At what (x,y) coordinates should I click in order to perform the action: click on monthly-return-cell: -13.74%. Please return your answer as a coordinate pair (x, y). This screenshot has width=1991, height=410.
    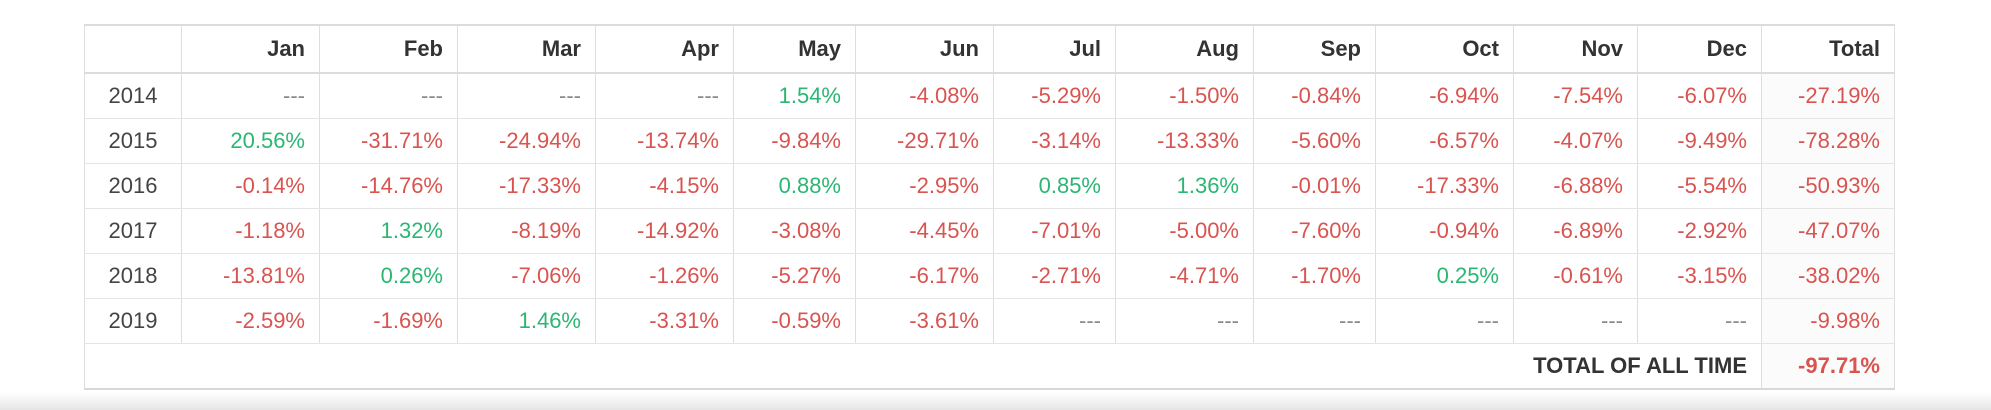
    Looking at the image, I should click on (664, 141).